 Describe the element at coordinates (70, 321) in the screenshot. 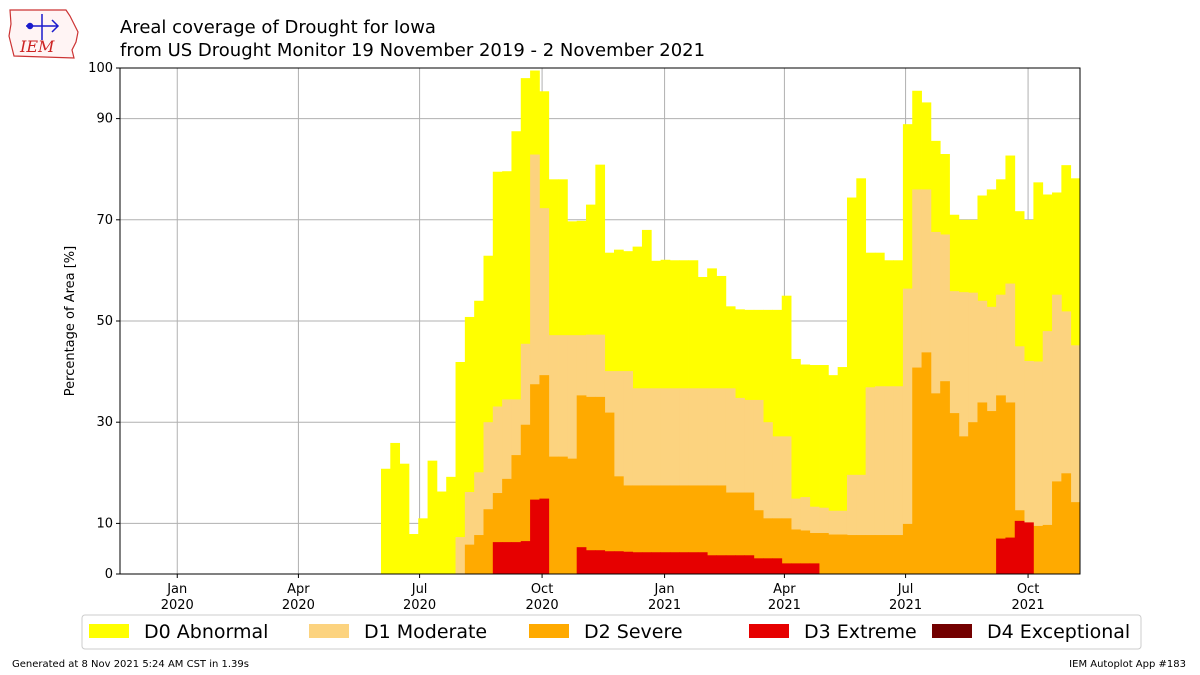

I see `y-axis-label: Percentage of Area [%]` at that location.